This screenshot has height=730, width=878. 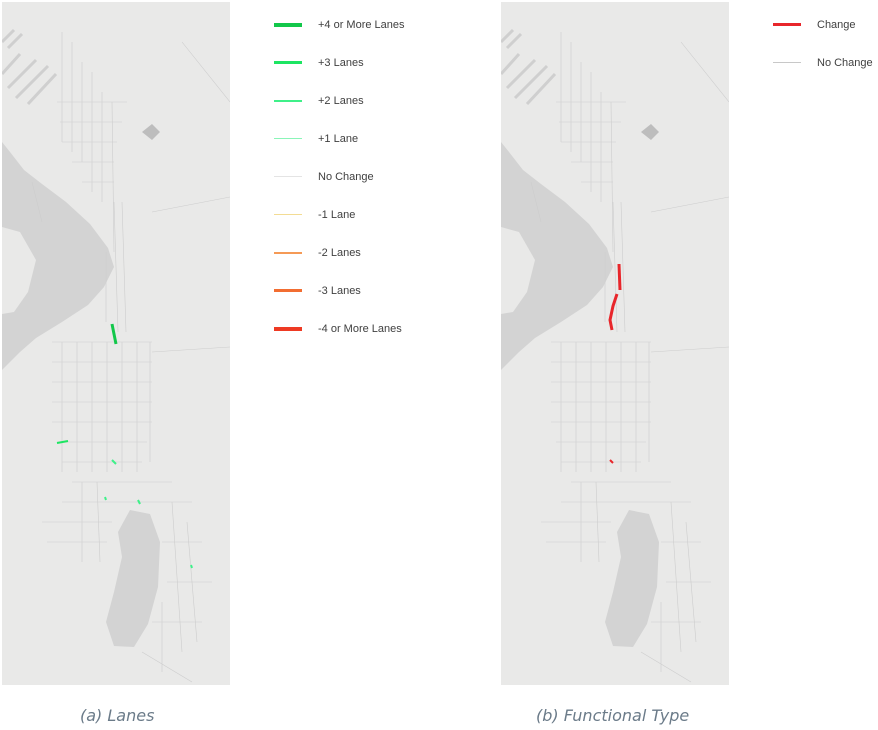 I want to click on legend-label: +4 or More Lanes, so click(x=361, y=25).